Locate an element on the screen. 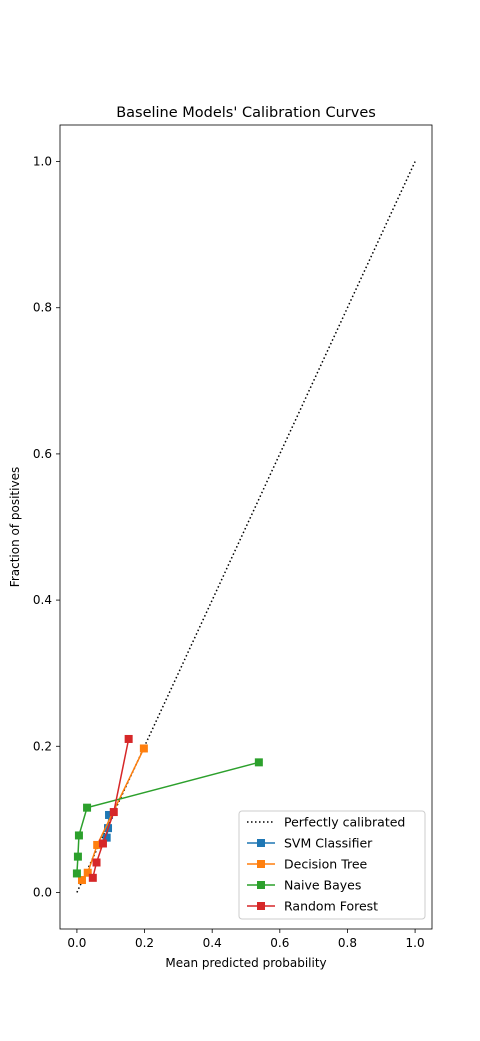 The height and width of the screenshot is (1041, 480). legend-decision-tree-label: Decision Tree is located at coordinates (326, 864).